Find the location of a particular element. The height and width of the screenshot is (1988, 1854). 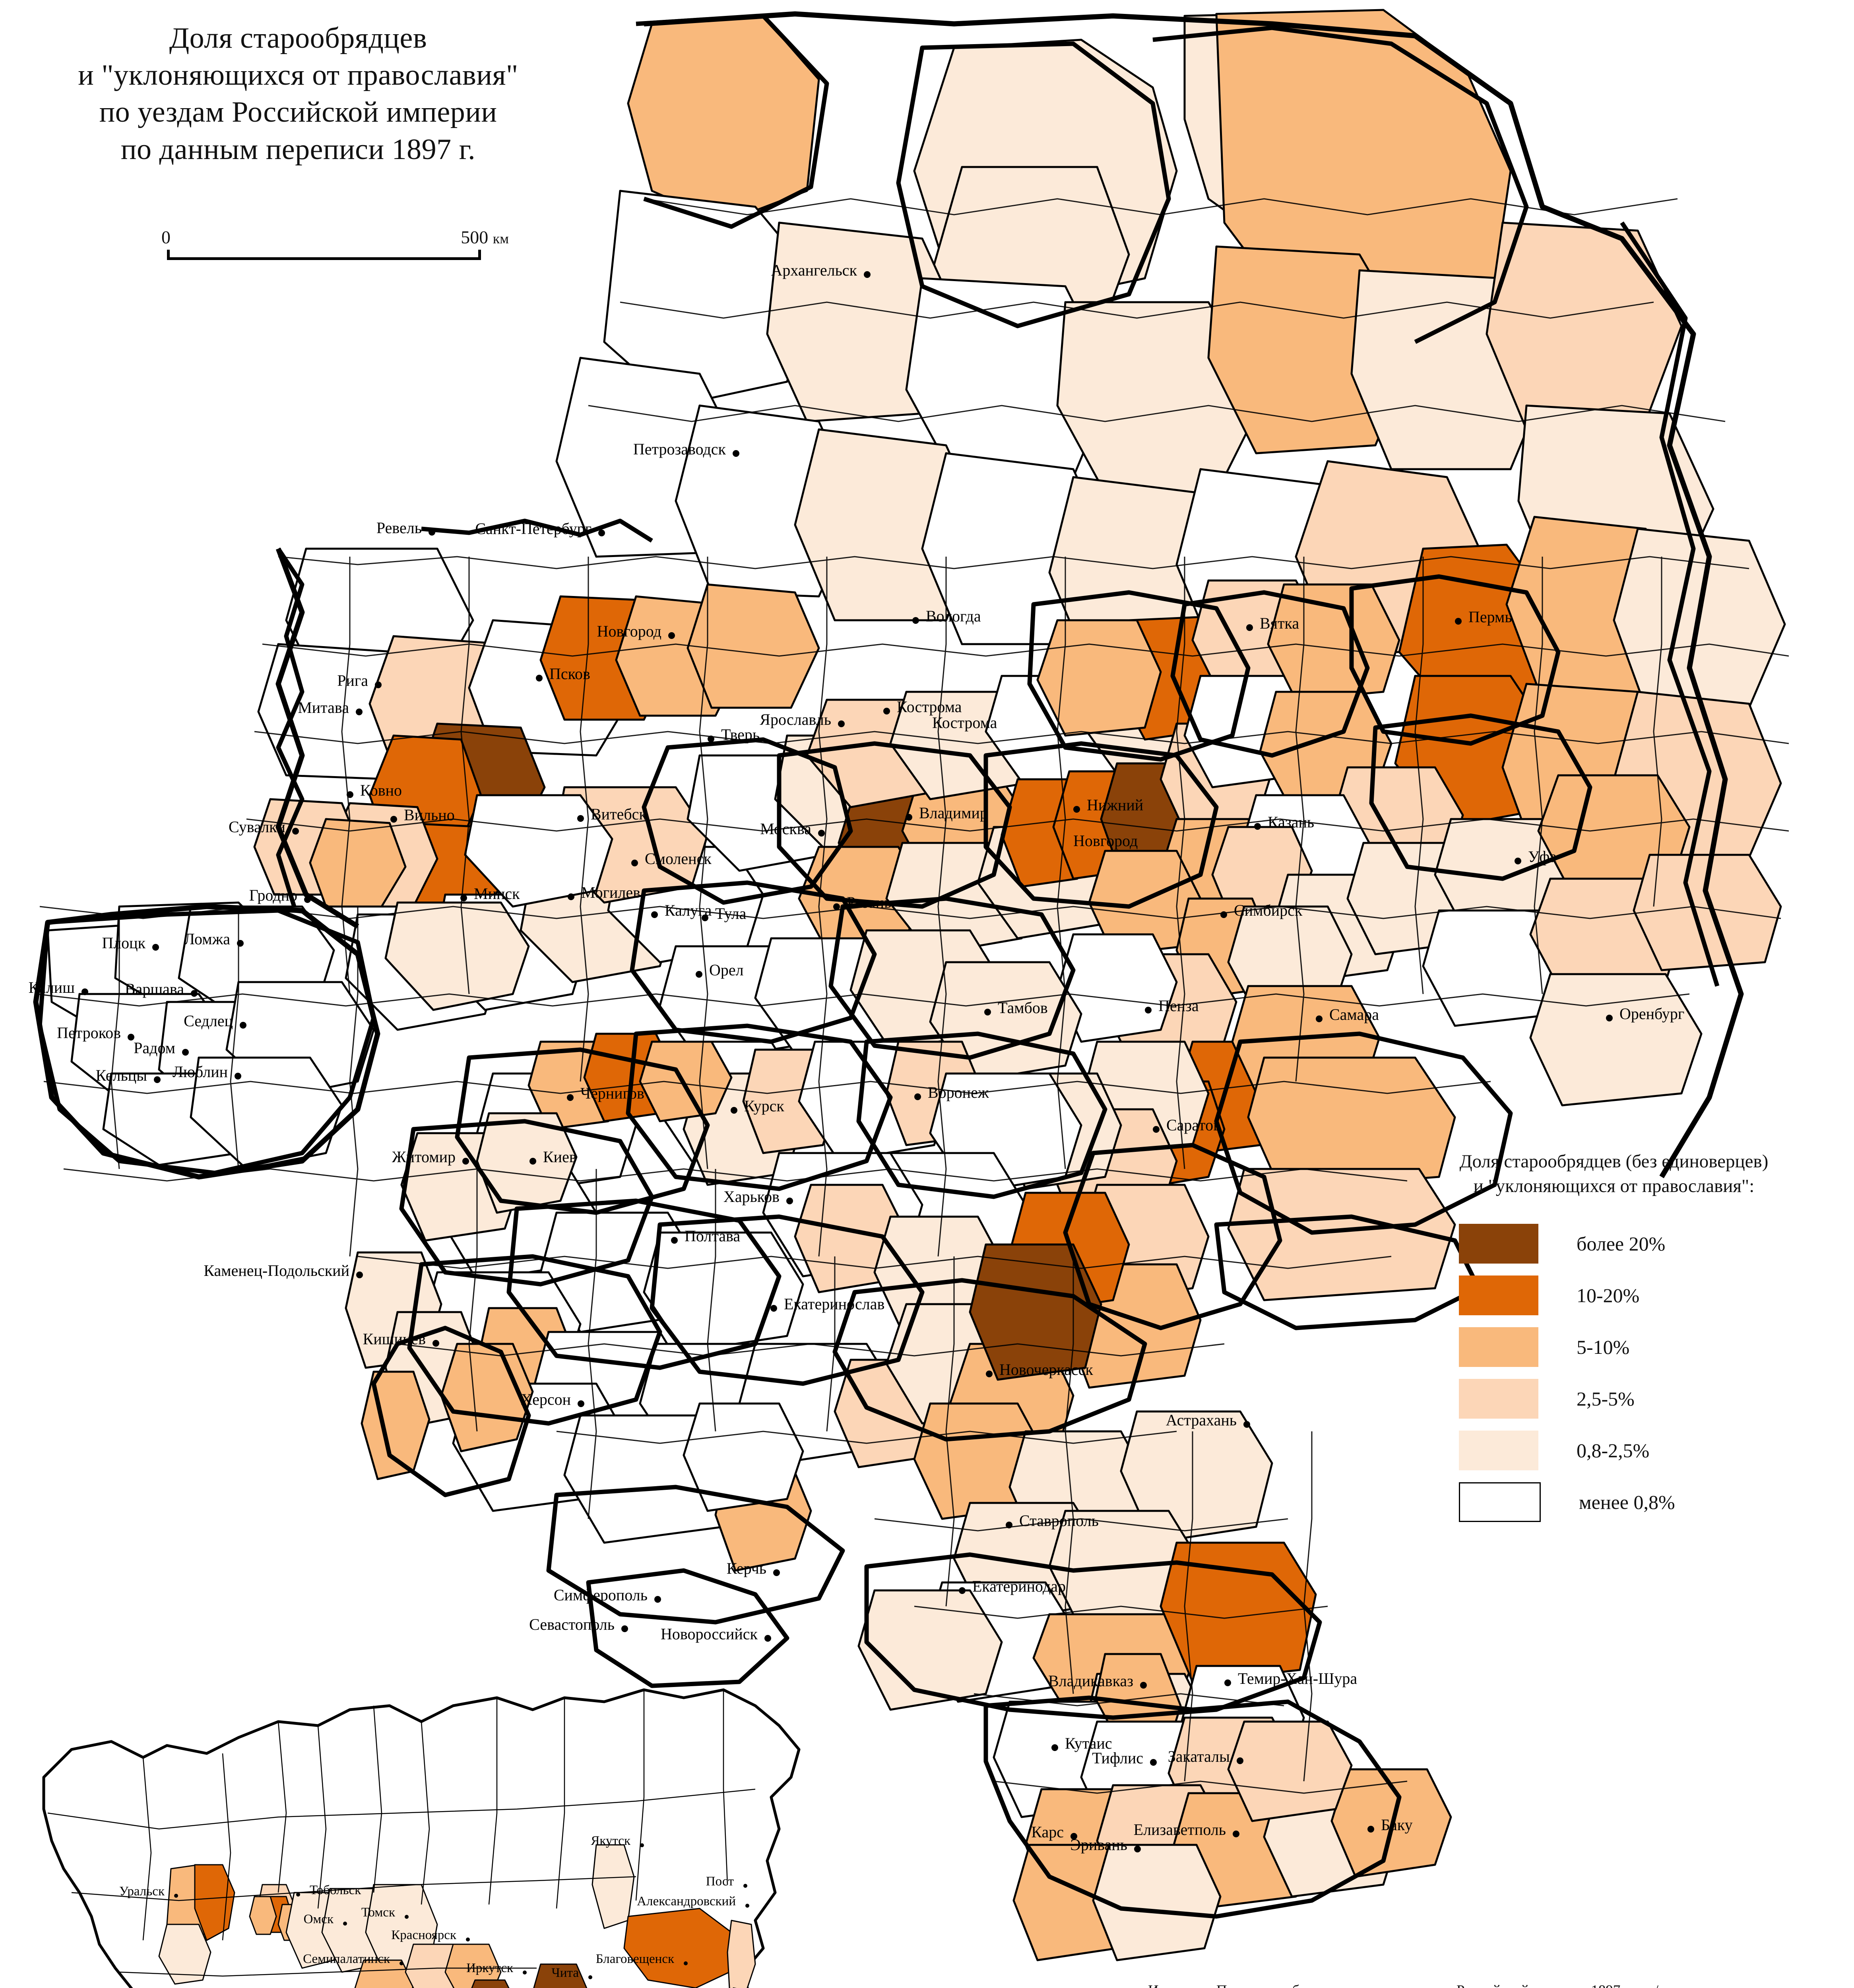

city-name: Омск is located at coordinates (318, 1919).